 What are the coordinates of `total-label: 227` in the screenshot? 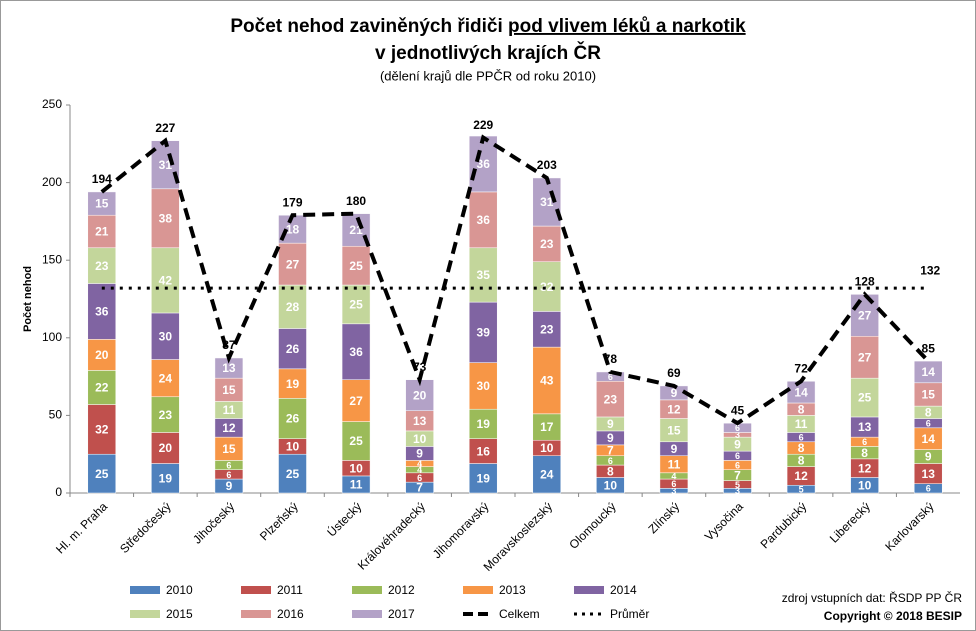 It's located at (165, 128).